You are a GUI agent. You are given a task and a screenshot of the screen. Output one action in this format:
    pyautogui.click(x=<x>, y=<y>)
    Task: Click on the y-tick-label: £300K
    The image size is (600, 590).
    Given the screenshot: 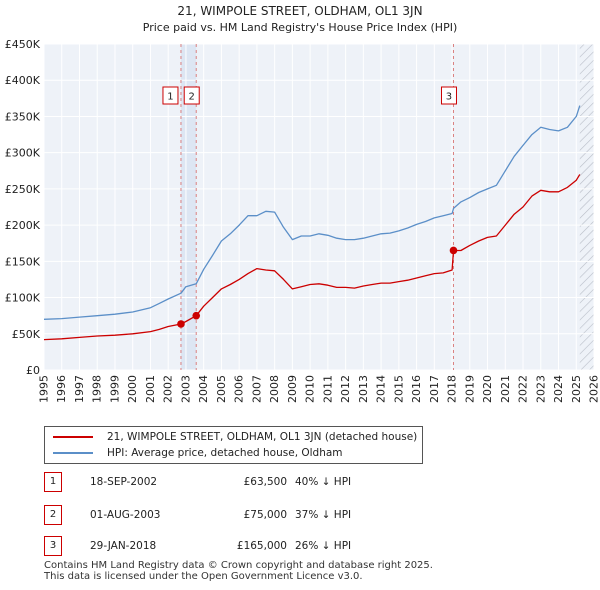 What is the action you would take?
    pyautogui.click(x=23, y=153)
    